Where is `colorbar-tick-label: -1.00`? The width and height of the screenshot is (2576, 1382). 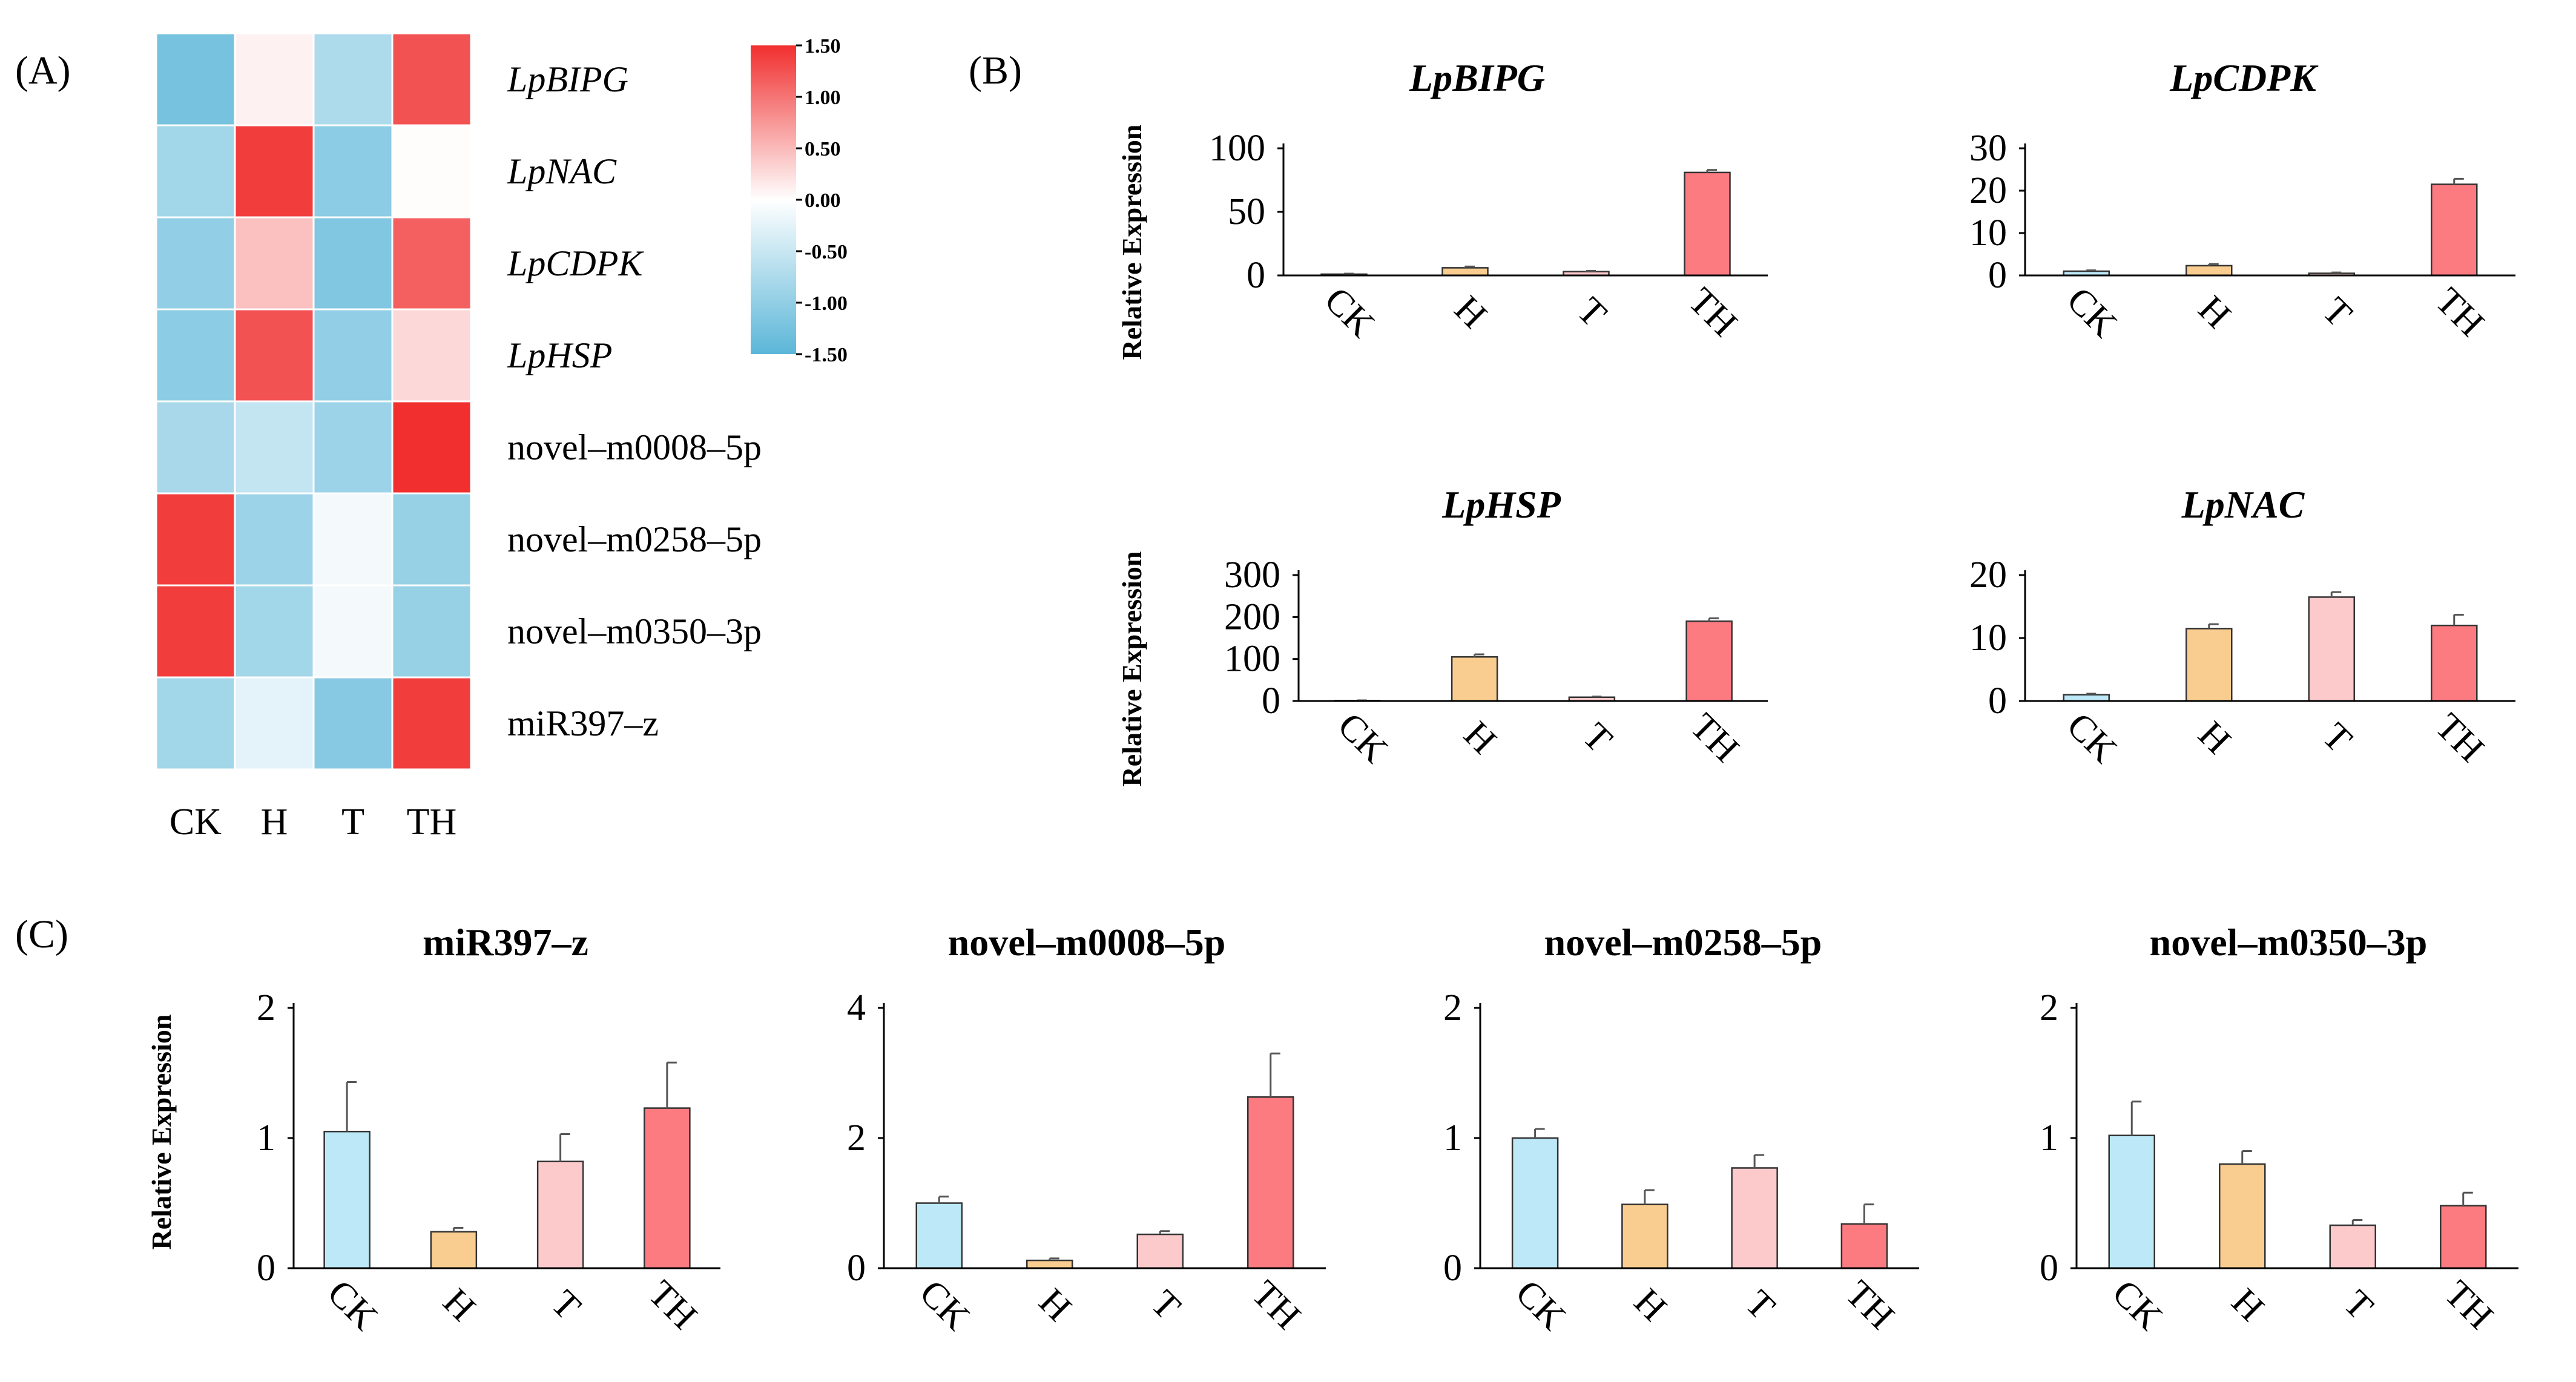
colorbar-tick-label: -1.00 is located at coordinates (827, 303).